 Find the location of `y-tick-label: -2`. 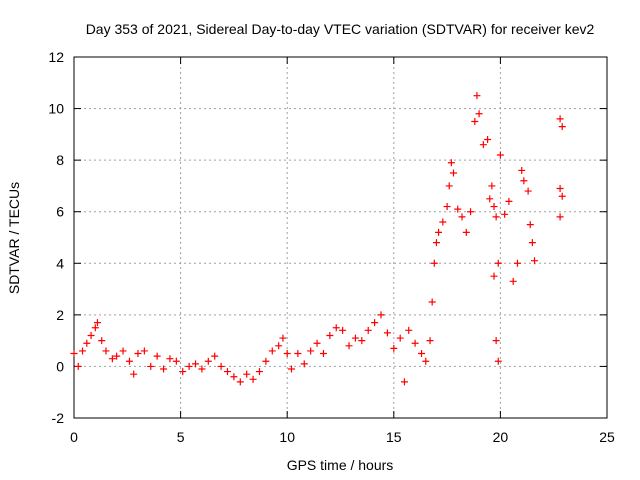

y-tick-label: -2 is located at coordinates (58, 418).